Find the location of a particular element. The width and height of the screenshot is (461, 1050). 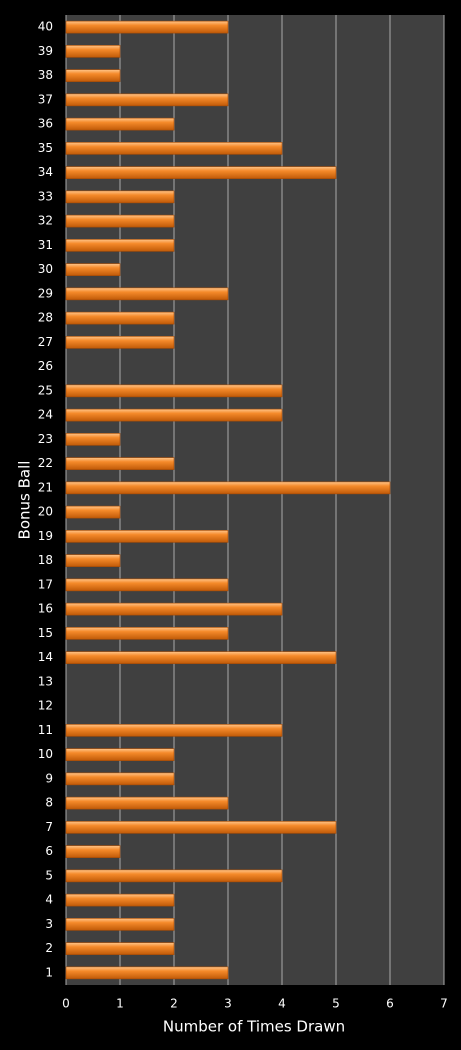

y-tick-label: 32 is located at coordinates (45, 221).